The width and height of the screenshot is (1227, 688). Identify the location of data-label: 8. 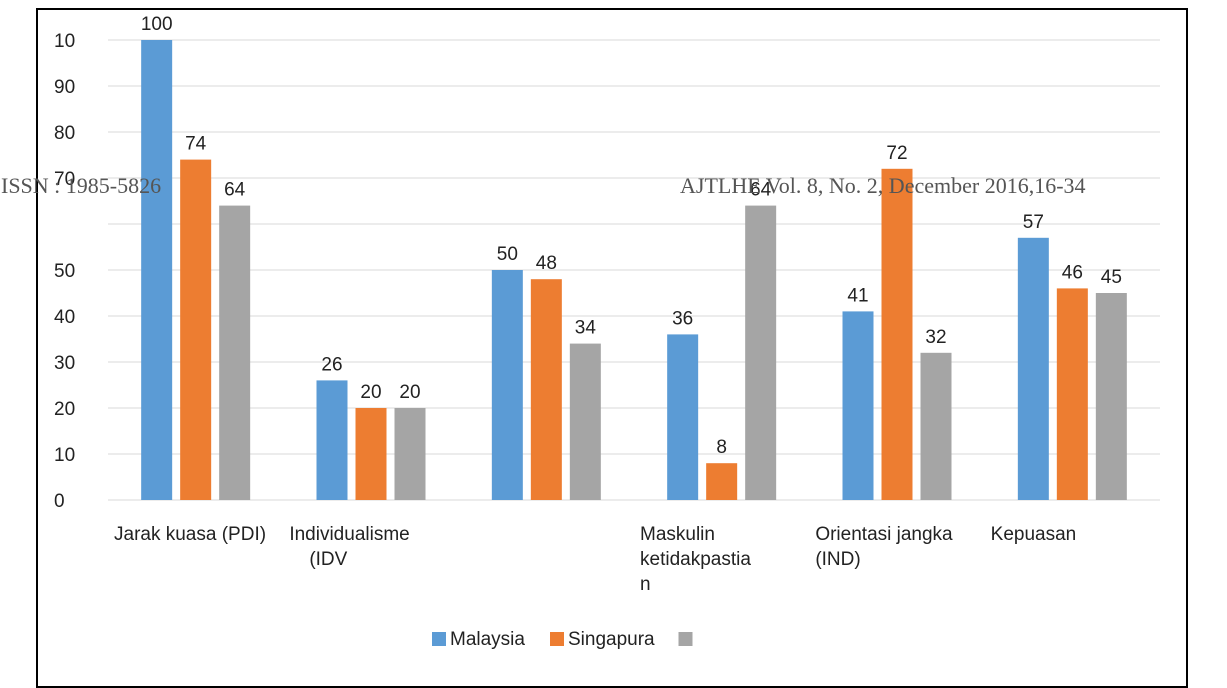
(721, 447).